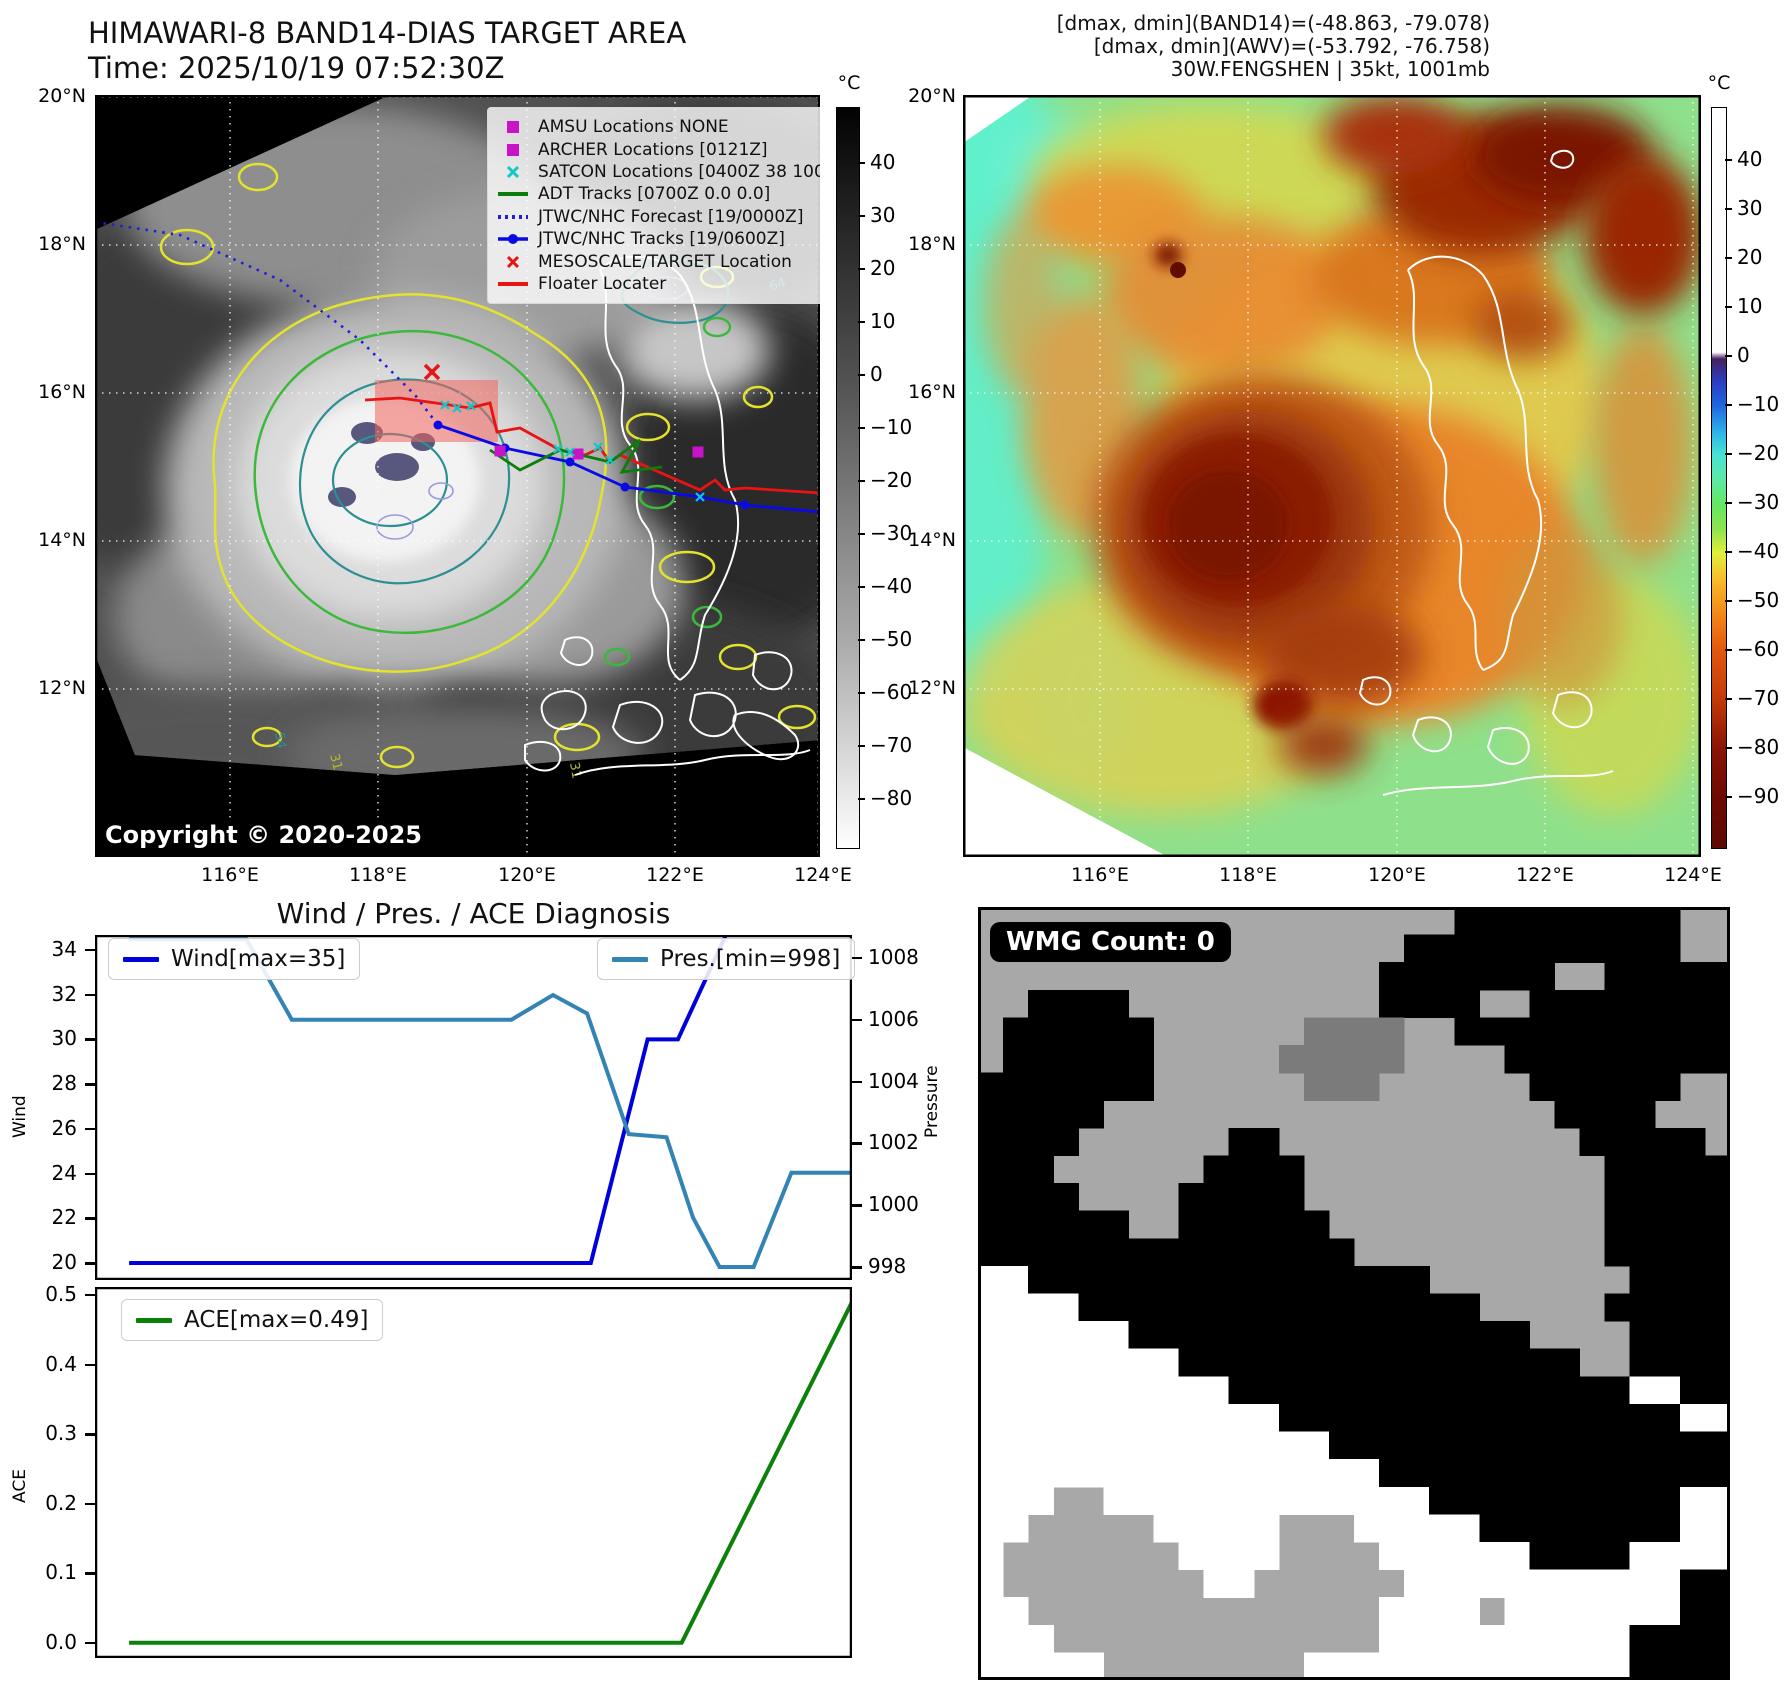  Describe the element at coordinates (490, 1103) in the screenshot. I see `series-Pres.[min=998]` at that location.